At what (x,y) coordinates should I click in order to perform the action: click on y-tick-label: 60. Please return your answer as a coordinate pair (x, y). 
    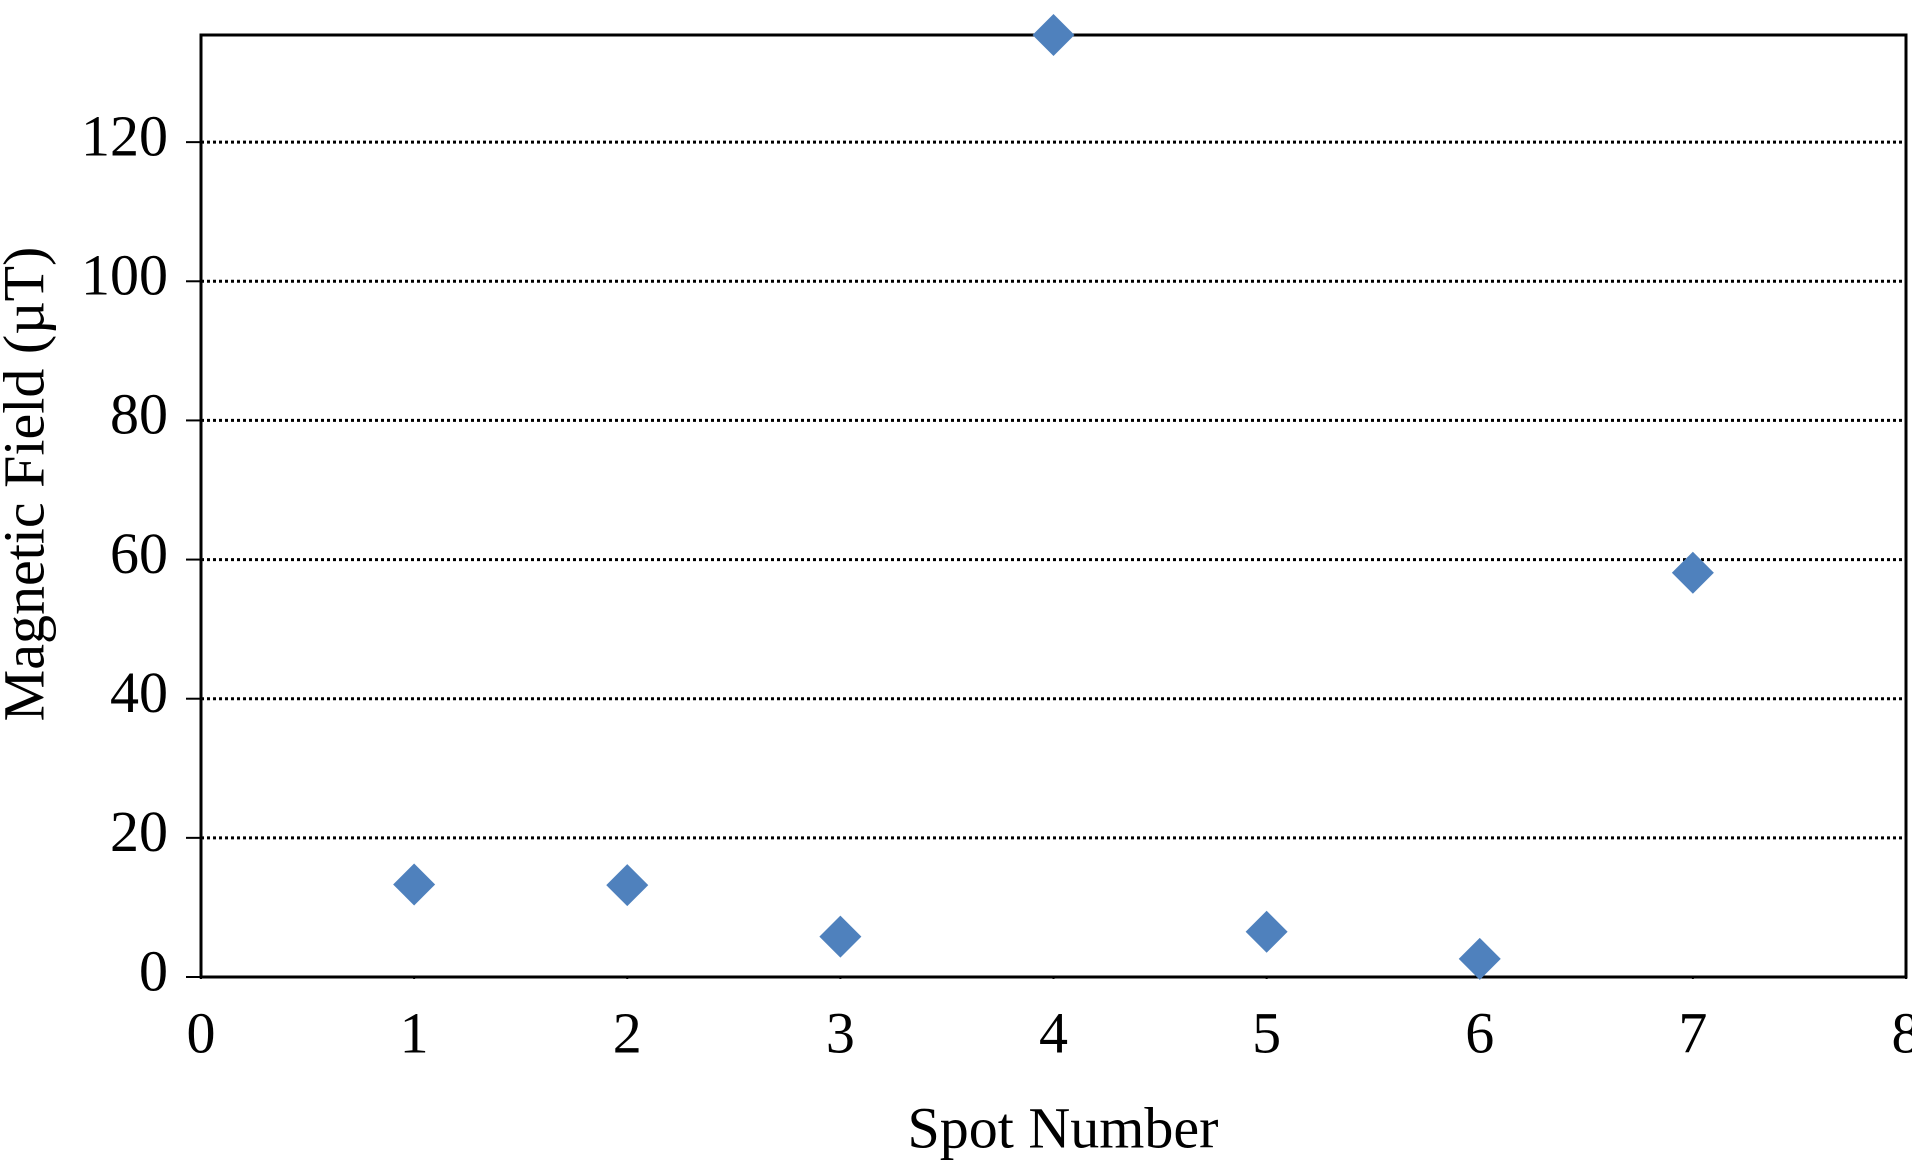
    Looking at the image, I should click on (139, 553).